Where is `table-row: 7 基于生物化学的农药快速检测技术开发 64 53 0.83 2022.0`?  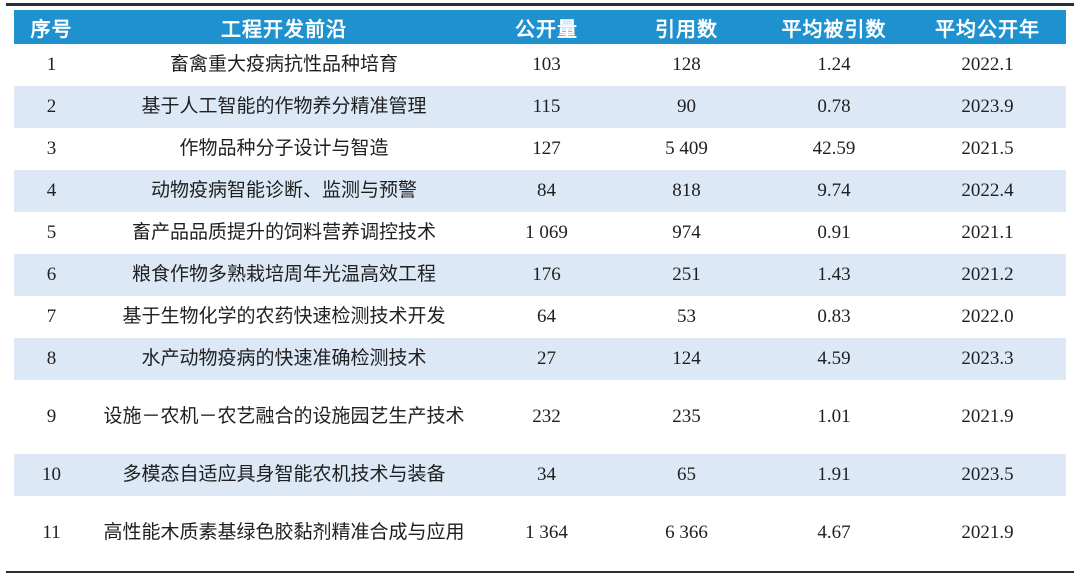
table-row: 7 基于生物化学的农药快速检测技术开发 64 53 0.83 2022.0 is located at coordinates (540, 317).